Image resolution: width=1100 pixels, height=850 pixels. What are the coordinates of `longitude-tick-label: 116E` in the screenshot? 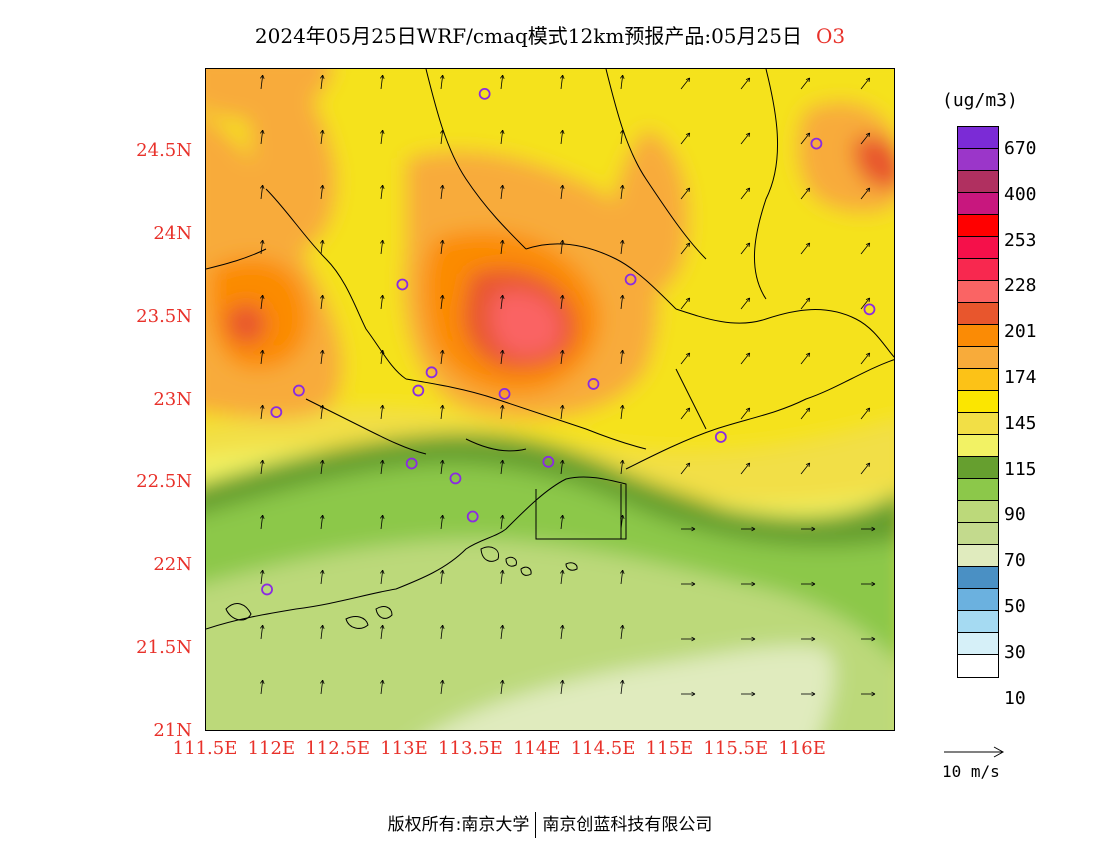 It's located at (802, 748).